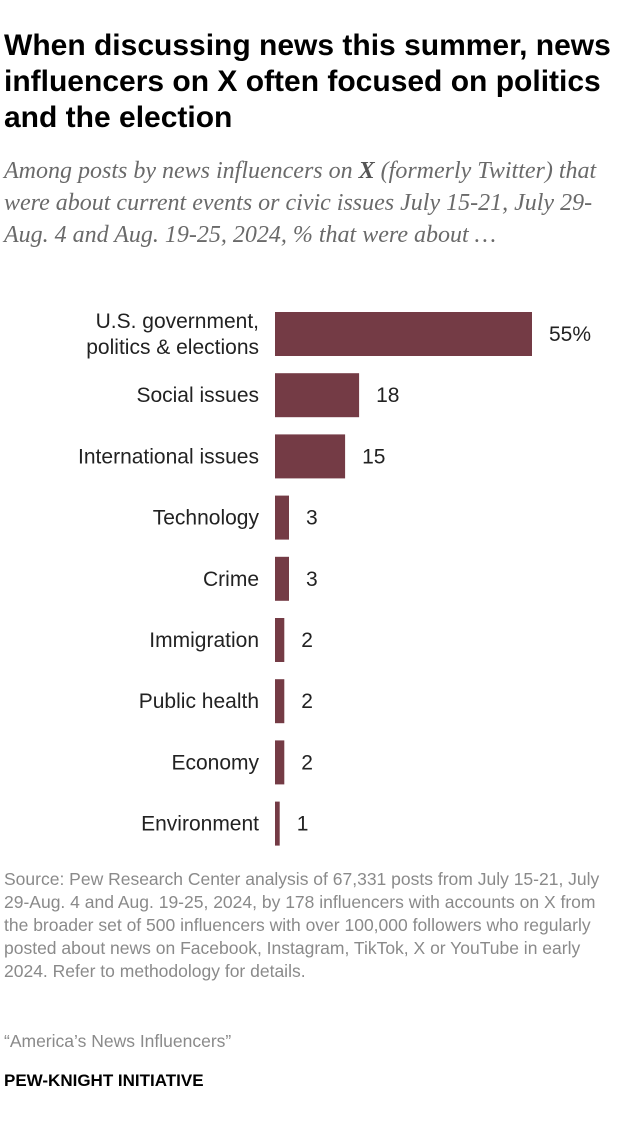 The width and height of the screenshot is (620, 1124). What do you see at coordinates (231, 579) in the screenshot?
I see `category-label-4: Crime` at bounding box center [231, 579].